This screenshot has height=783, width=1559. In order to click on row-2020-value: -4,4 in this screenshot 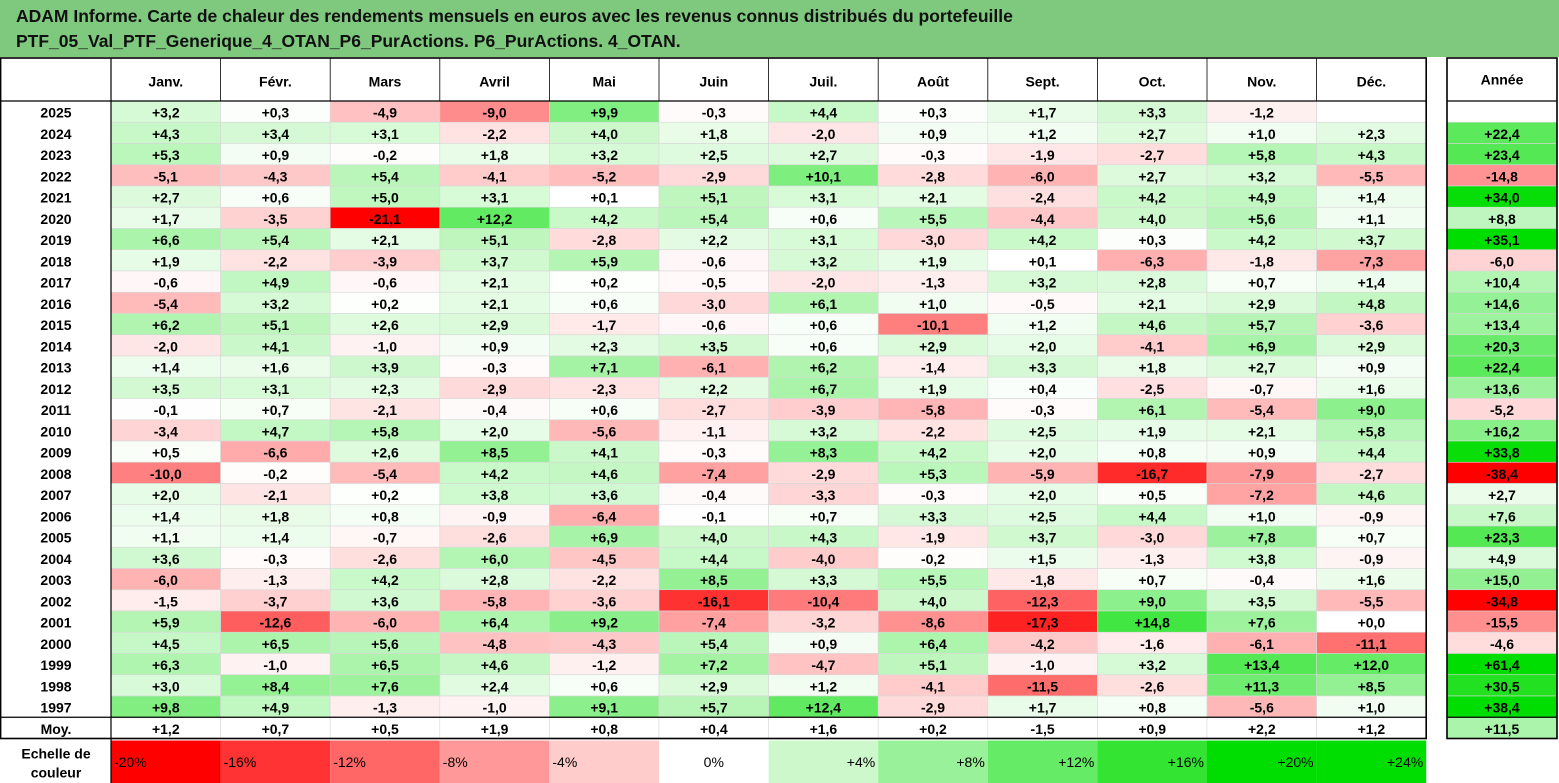, I will do `click(1043, 219)`.